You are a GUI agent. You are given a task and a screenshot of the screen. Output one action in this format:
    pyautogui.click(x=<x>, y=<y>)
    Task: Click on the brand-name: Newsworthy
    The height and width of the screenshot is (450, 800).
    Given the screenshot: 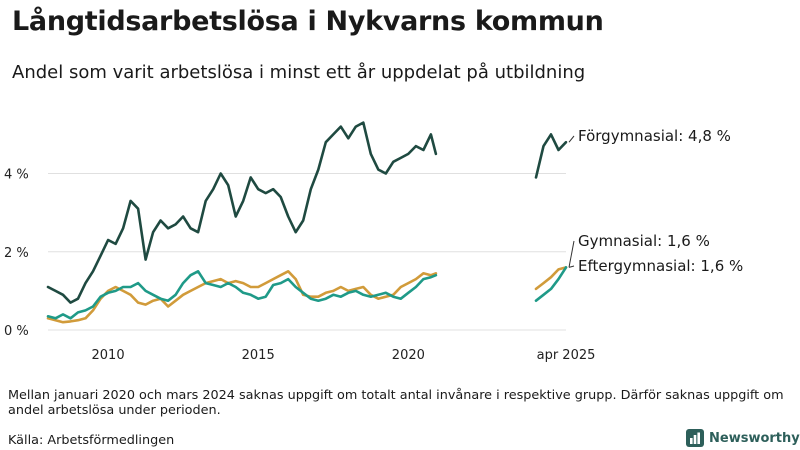 What is the action you would take?
    pyautogui.click(x=754, y=438)
    